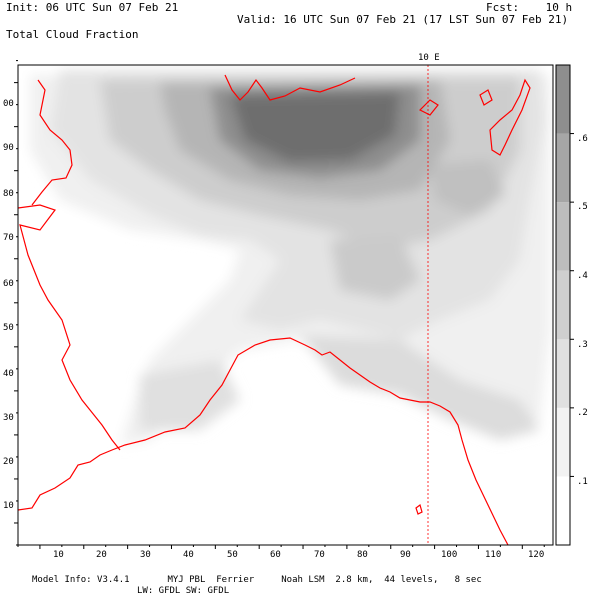  Describe the element at coordinates (8, 194) in the screenshot. I see `y-tick-label-80: 80` at that location.